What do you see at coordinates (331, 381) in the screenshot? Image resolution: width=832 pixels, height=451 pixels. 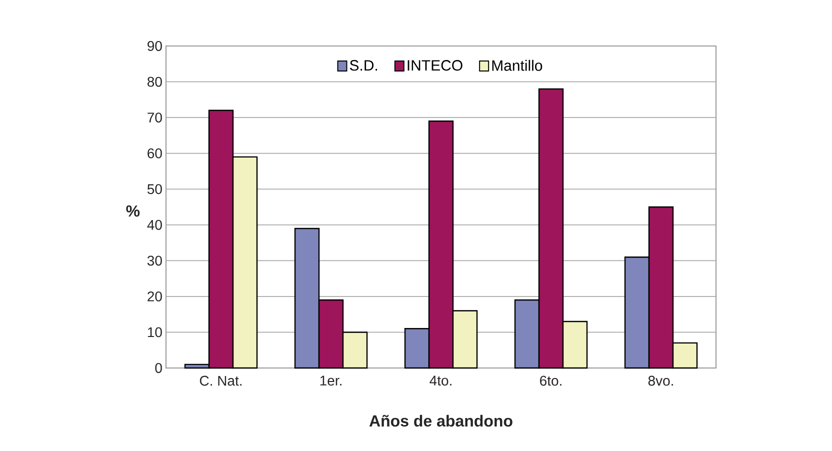 I see `x-tick-label: 1er.` at bounding box center [331, 381].